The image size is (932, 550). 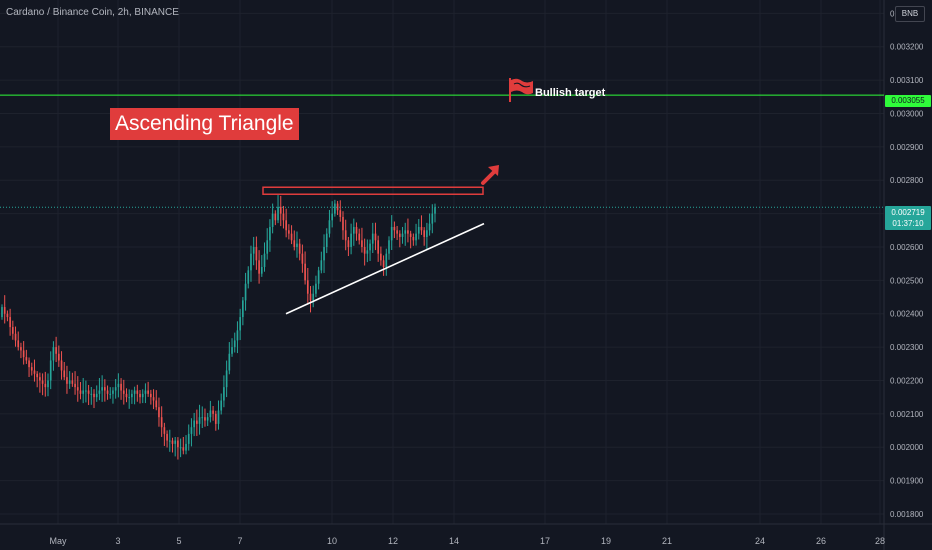 I want to click on currency-label: BNB, so click(x=910, y=14).